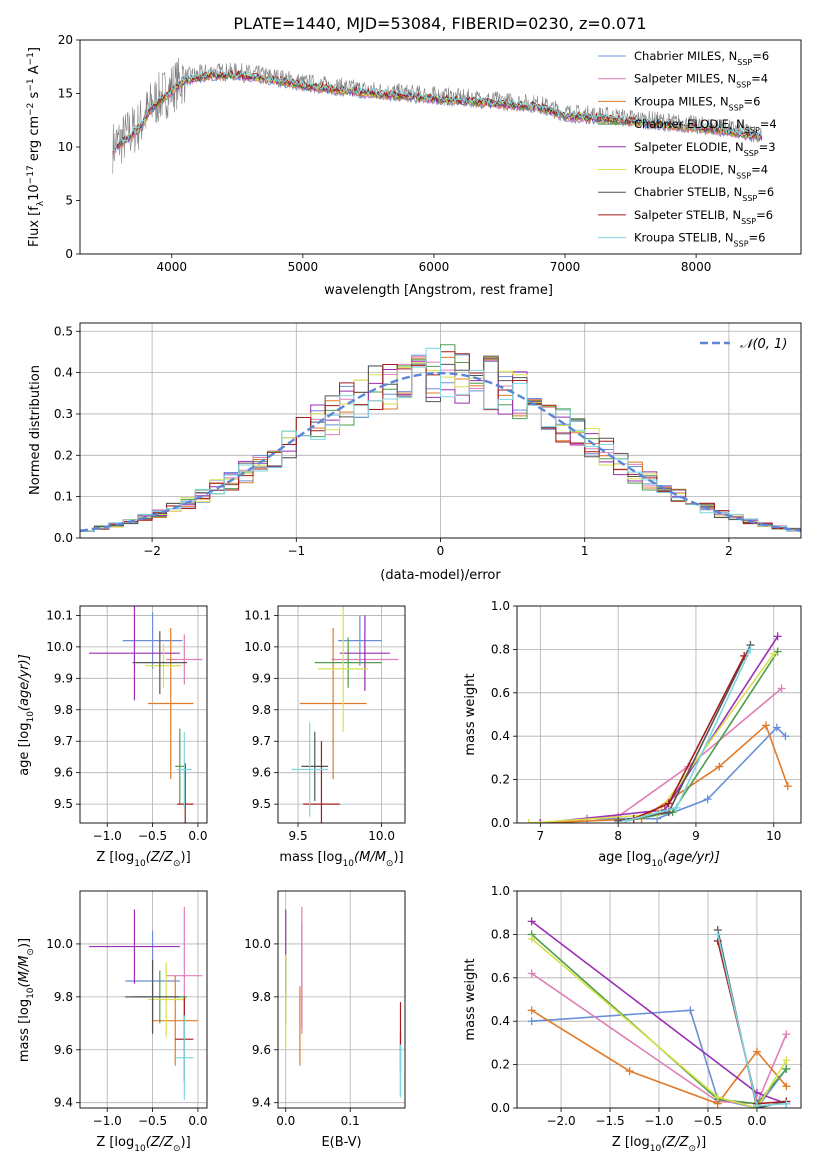 This screenshot has height=1174, width=819. Describe the element at coordinates (186, 857) in the screenshot. I see `age-vs-Z-xlabel-part: )]` at that location.